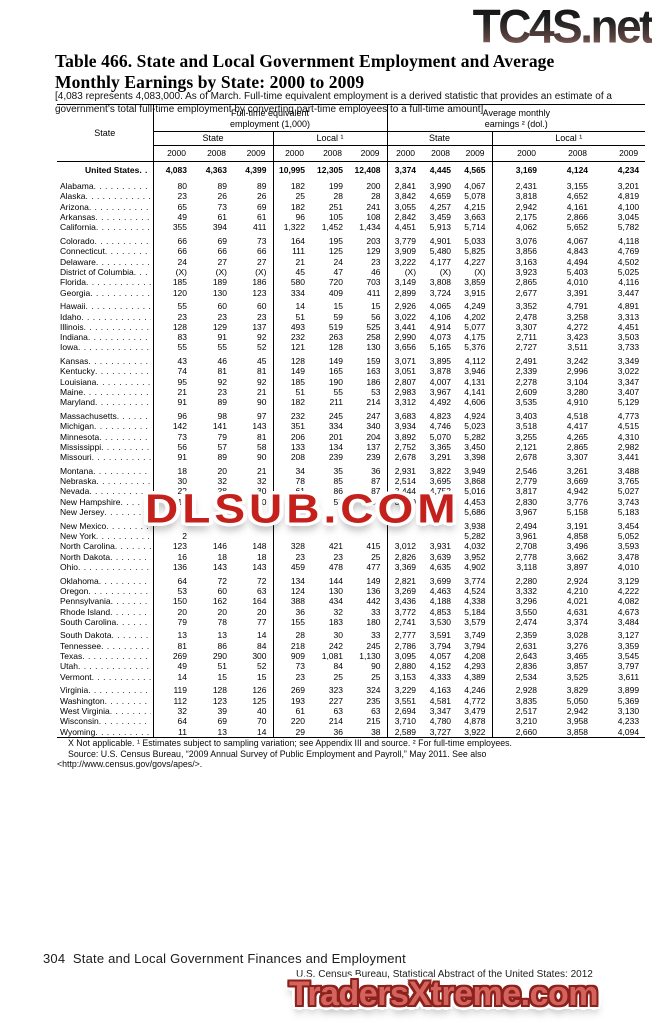 This screenshot has width=652, height=1024. Describe the element at coordinates (405, 556) in the screenshot. I see `value-cell: 2,826` at that location.